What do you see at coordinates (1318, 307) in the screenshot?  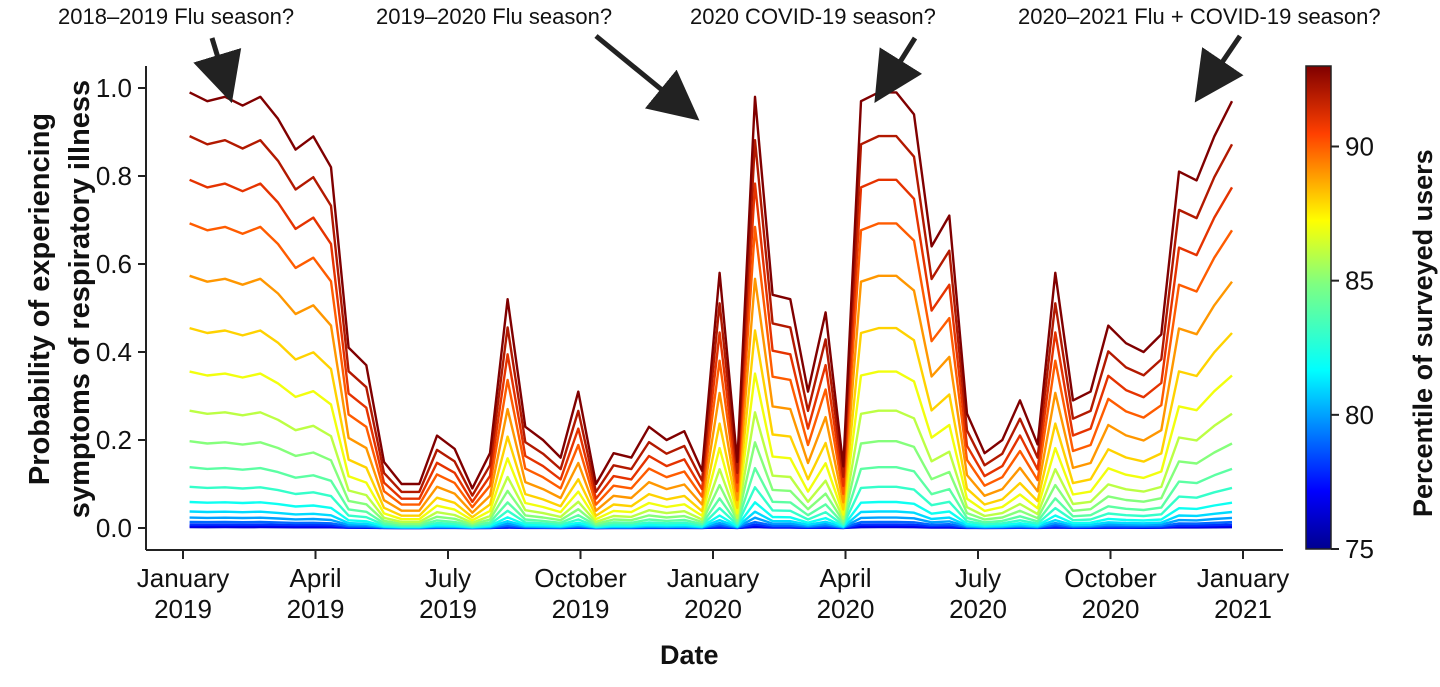 I see `colorbar-gradient` at bounding box center [1318, 307].